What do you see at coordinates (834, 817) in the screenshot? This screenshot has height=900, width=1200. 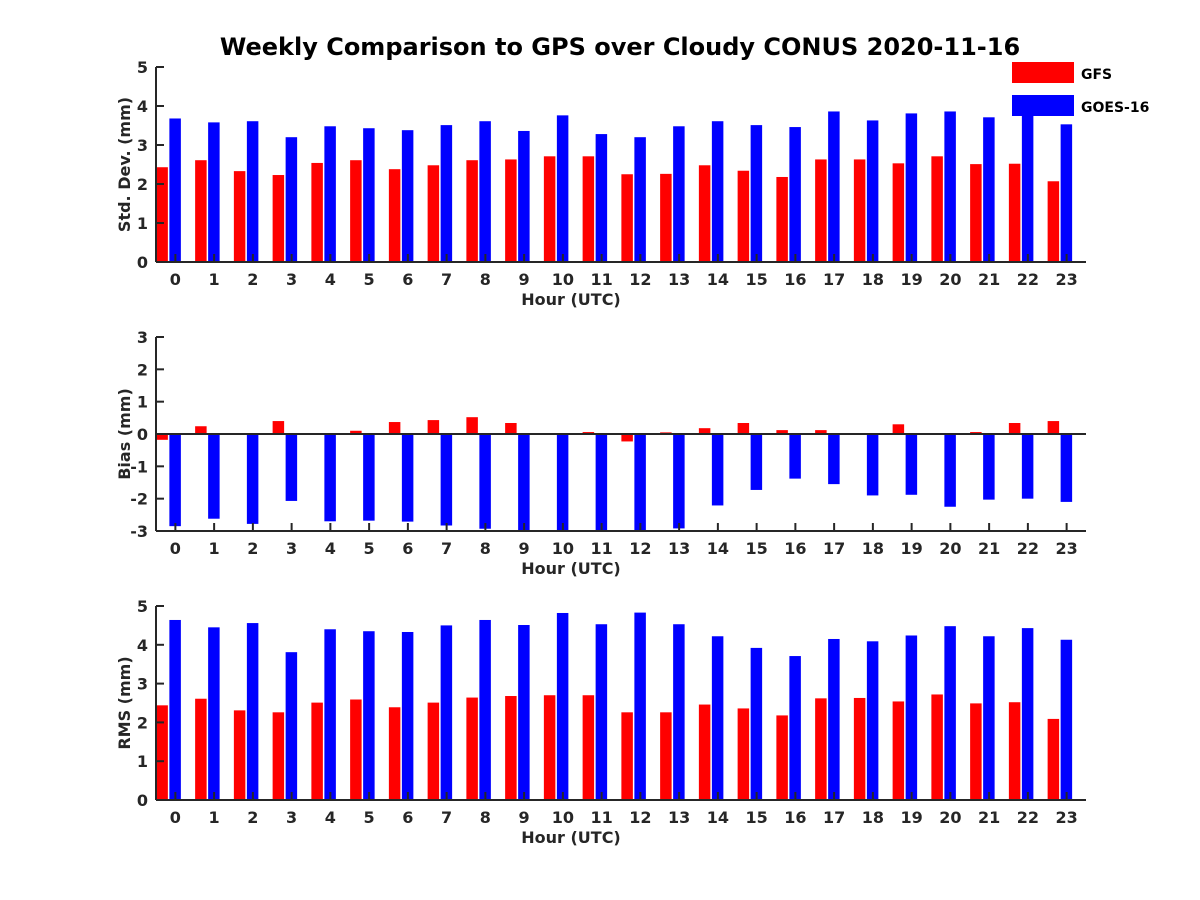 I see `x-tick-label-rms-17: 17` at bounding box center [834, 817].